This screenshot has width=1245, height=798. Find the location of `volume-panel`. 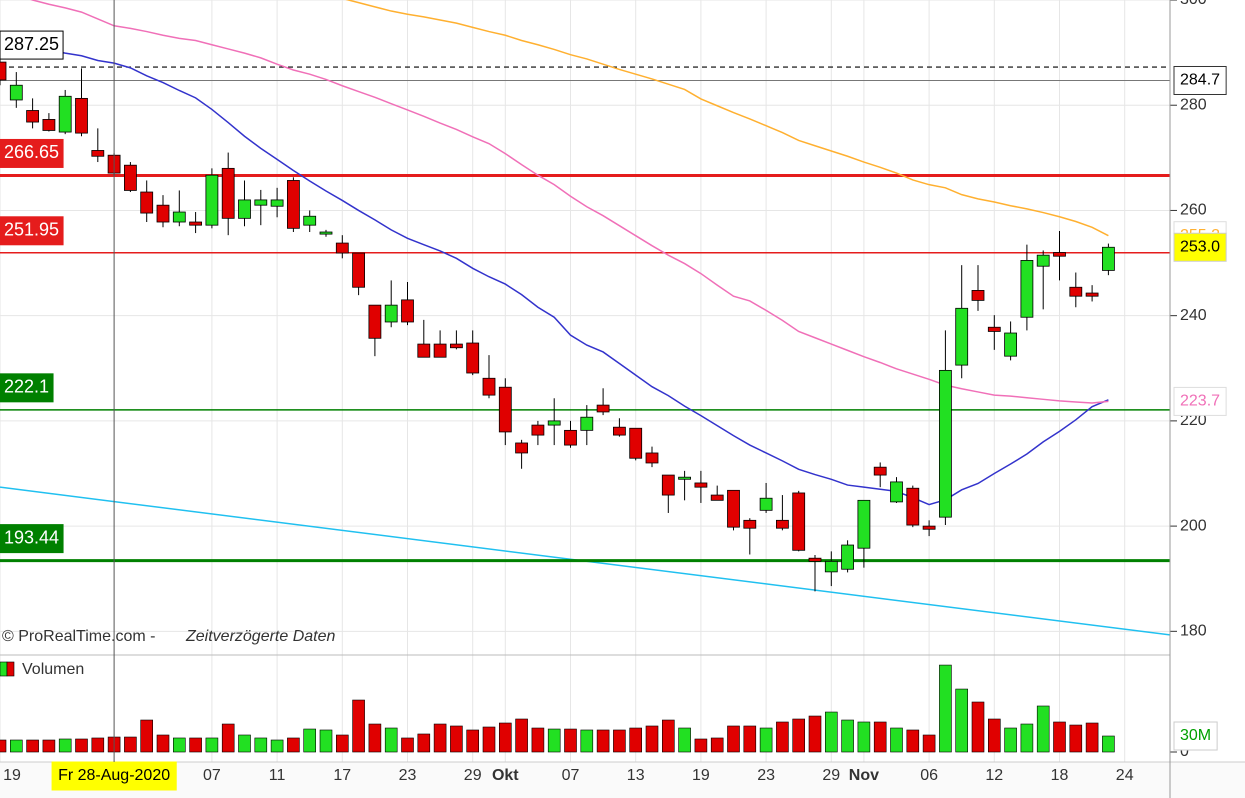

volume-panel is located at coordinates (557, 708).